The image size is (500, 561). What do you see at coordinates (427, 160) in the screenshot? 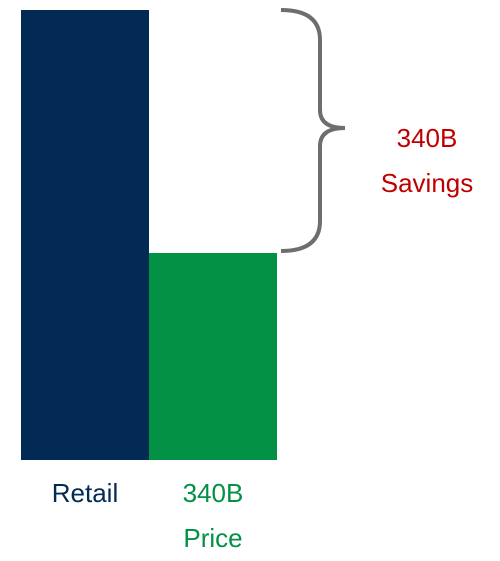
I see `annotation: 340B Savings` at bounding box center [427, 160].